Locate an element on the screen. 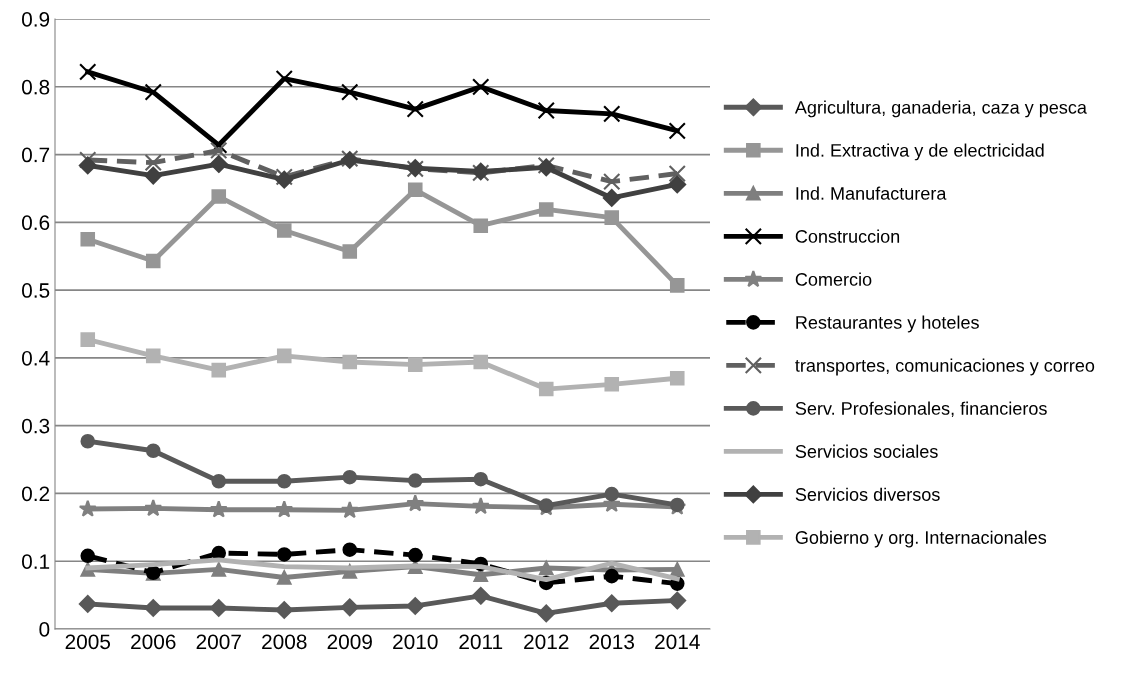 Image resolution: width=1134 pixels, height=687 pixels. y-tick-label: 0.4 is located at coordinates (35, 358).